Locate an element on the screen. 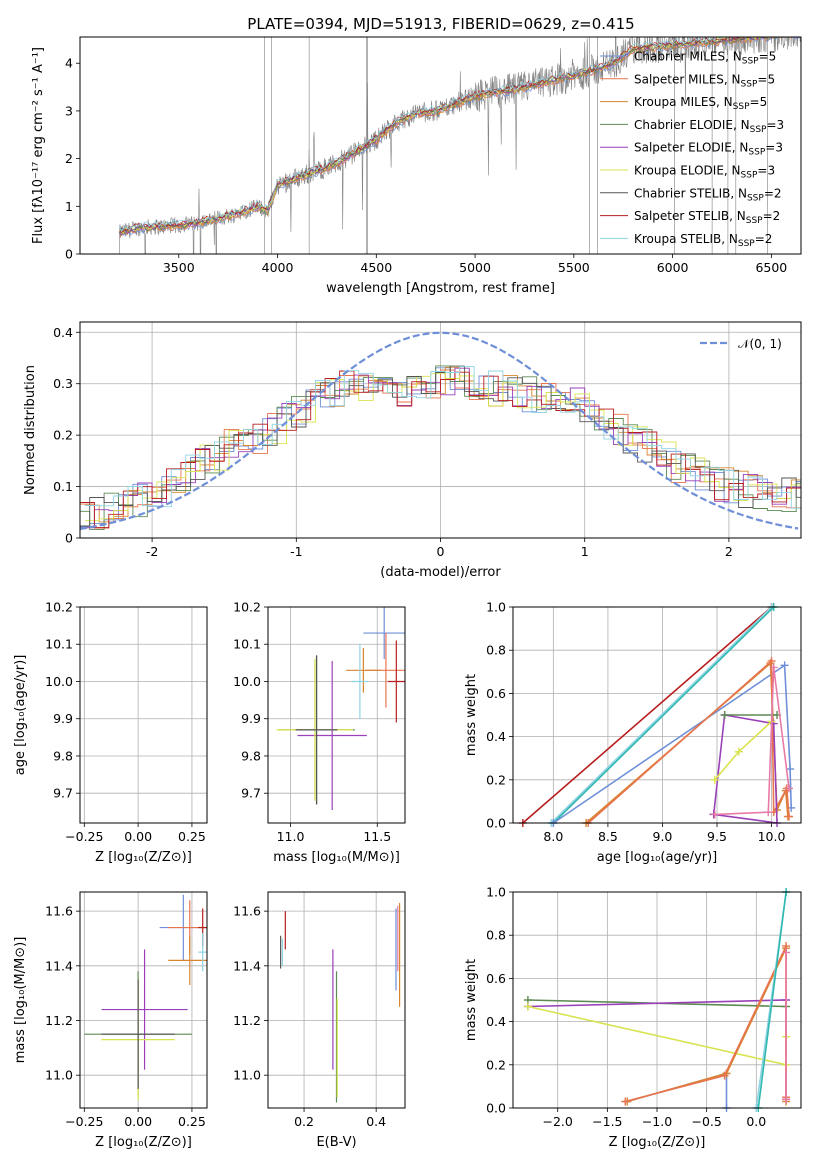  y-tick-label: 1 is located at coordinates (69, 206).